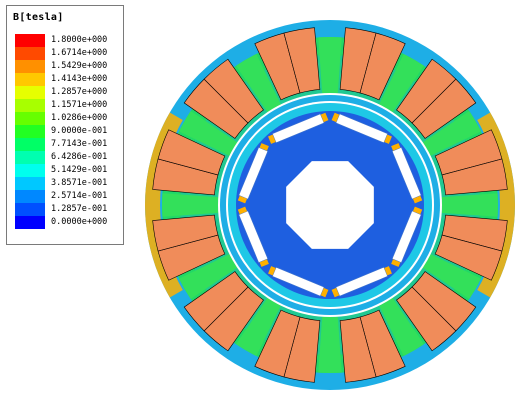 This screenshot has height=396, width=517. Describe the element at coordinates (79, 92) in the screenshot. I see `legend-label: 1.2857e+000` at that location.